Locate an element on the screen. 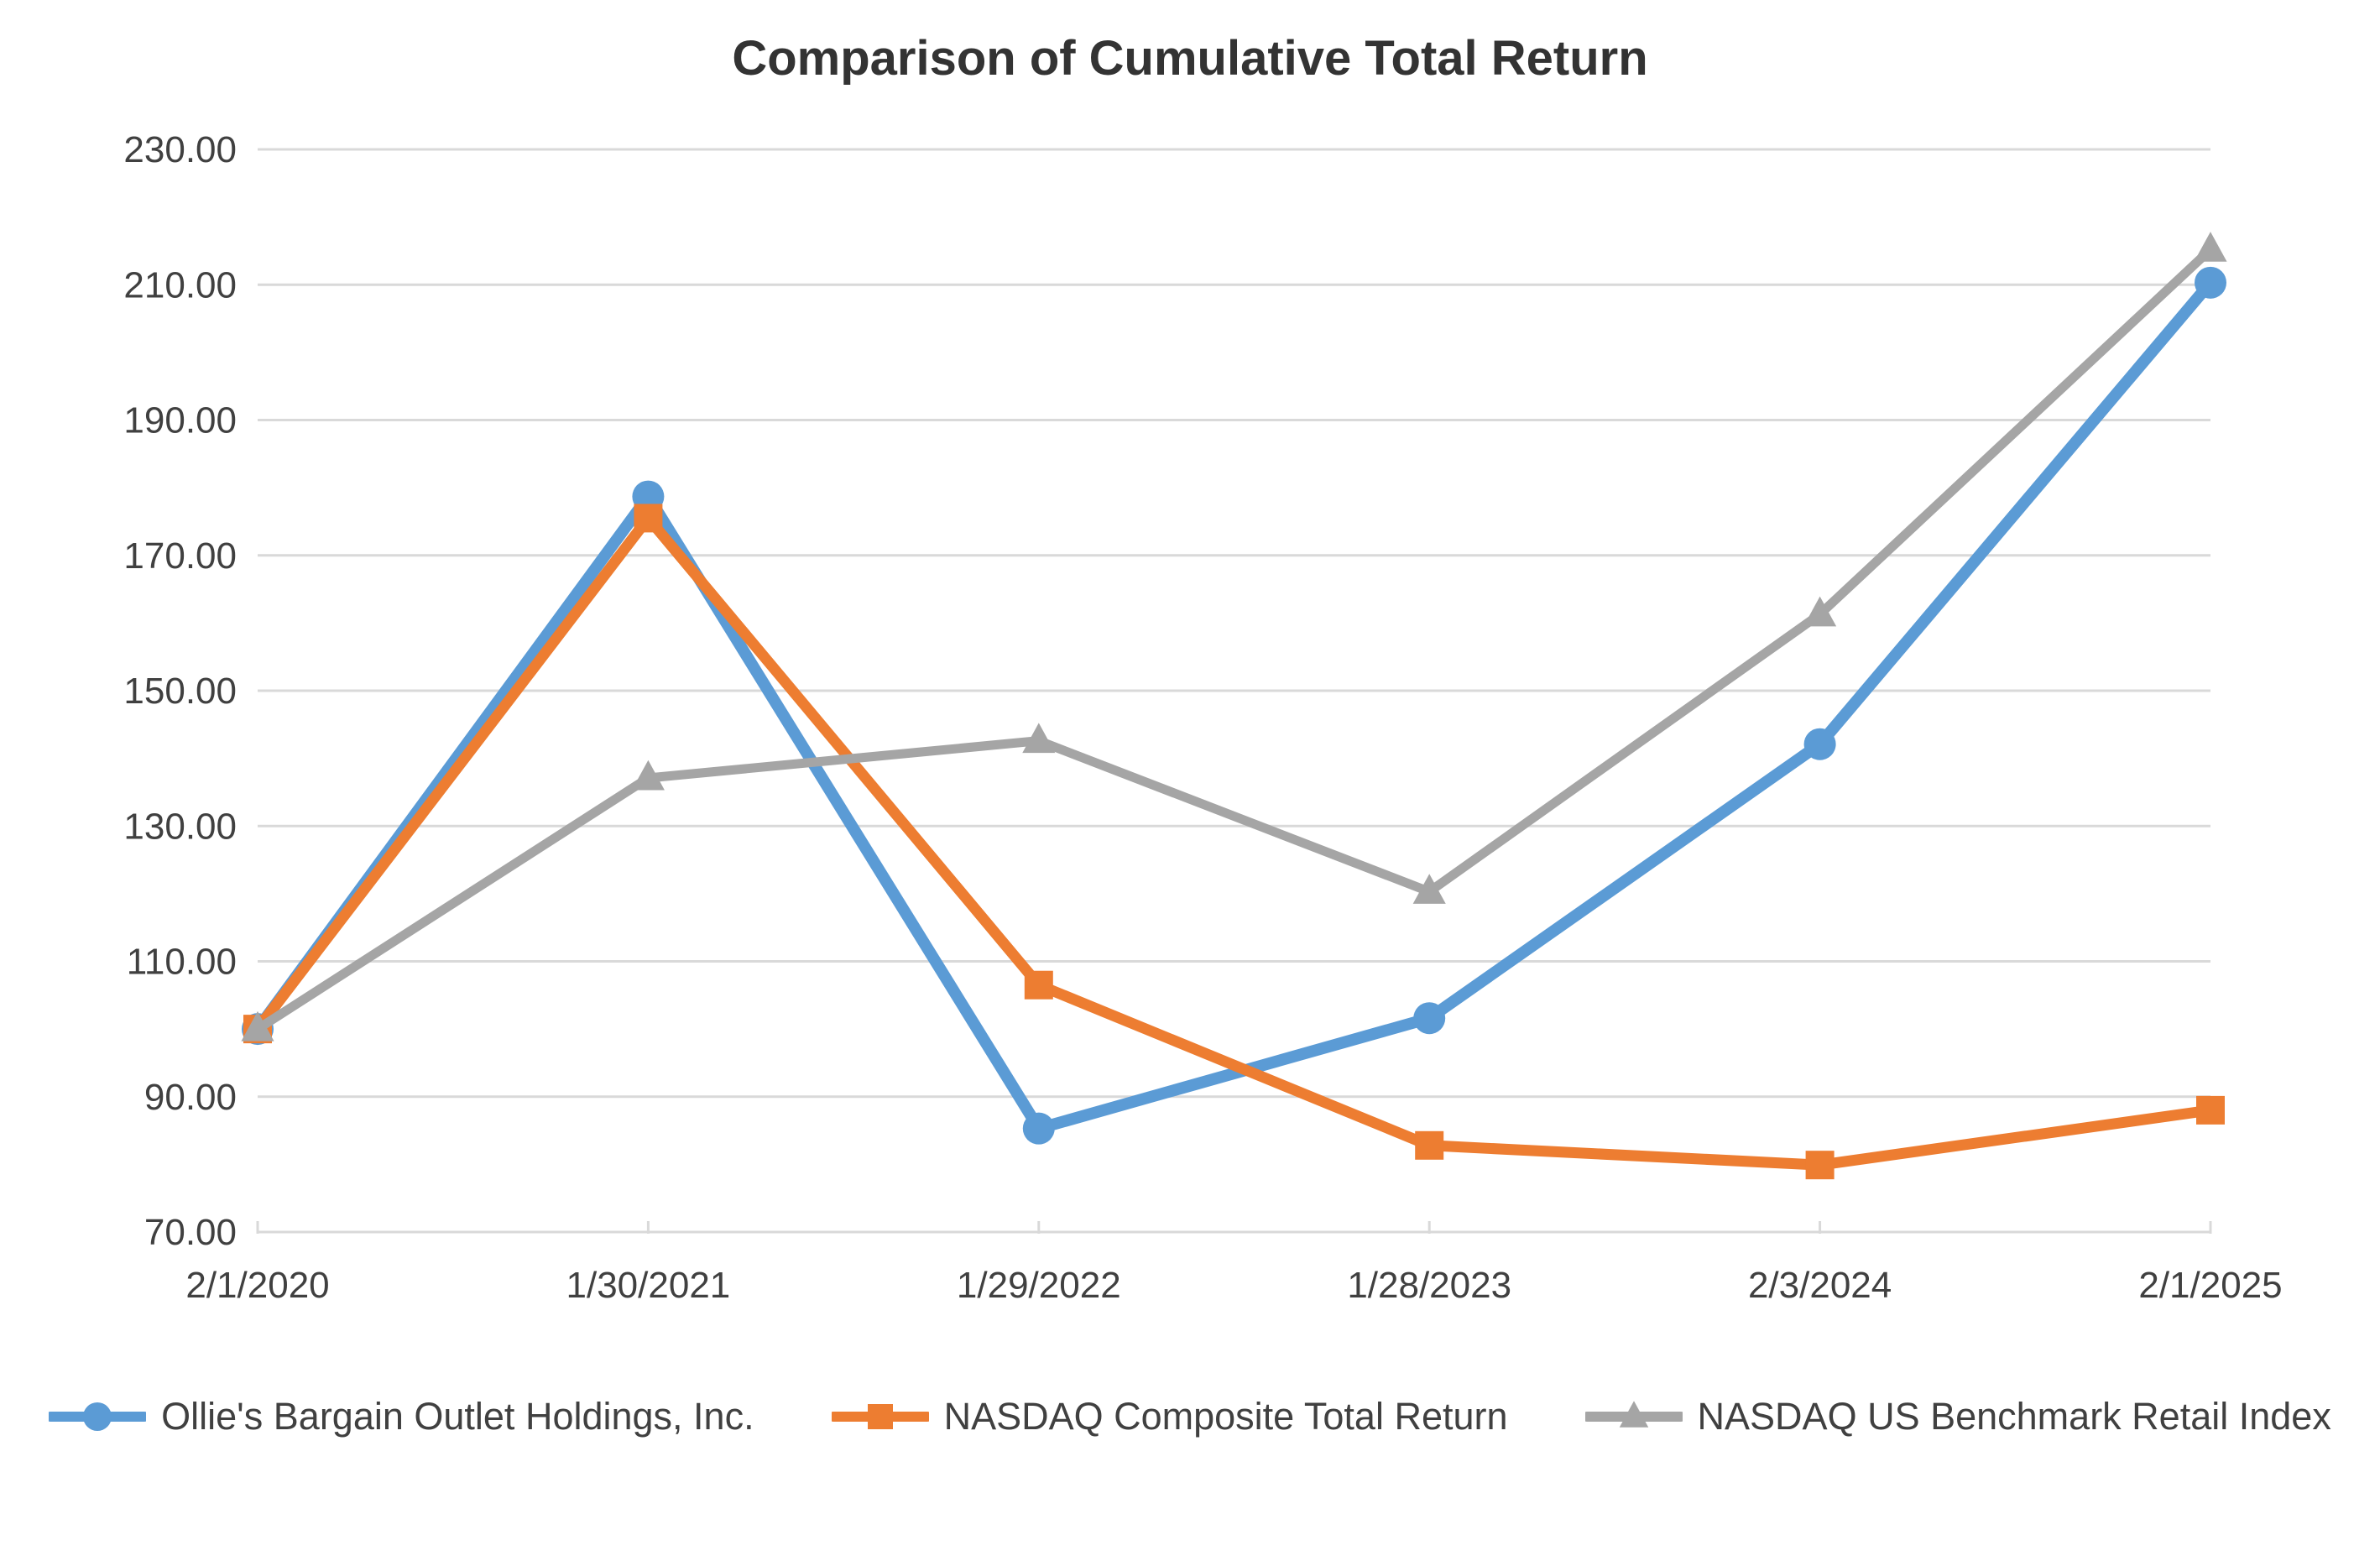  y-axis-tick-label: 170.00 is located at coordinates (180, 556).